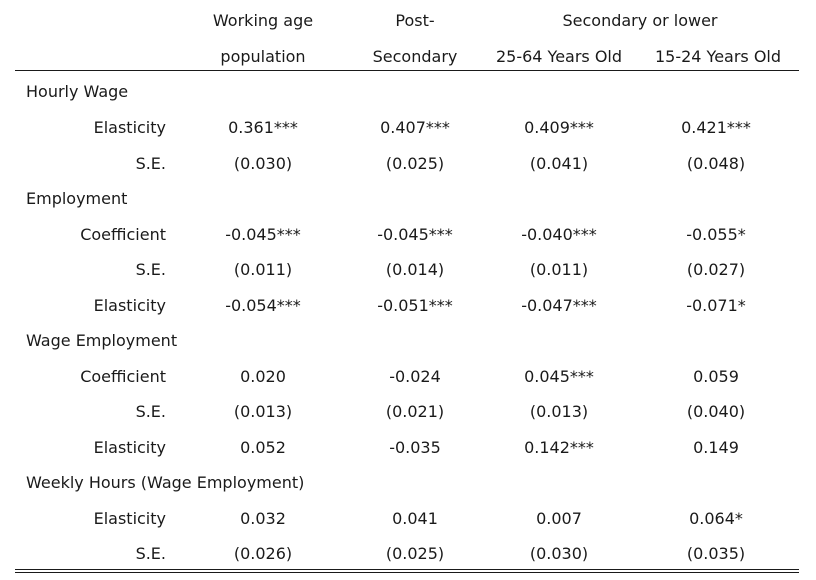  What do you see at coordinates (716, 518) in the screenshot?
I see `table-cell: 0.064*` at bounding box center [716, 518].